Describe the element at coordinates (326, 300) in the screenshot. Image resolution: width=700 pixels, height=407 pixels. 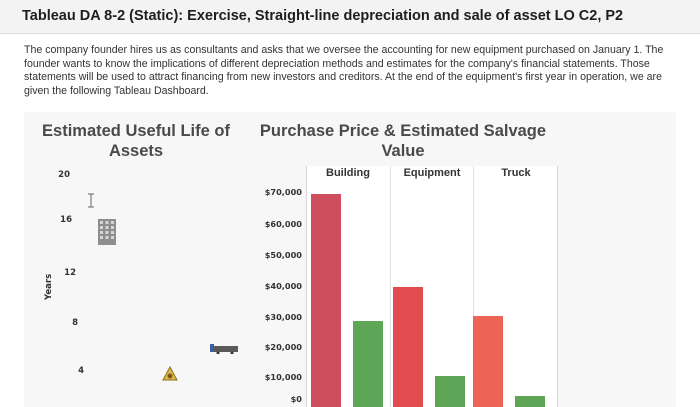
I see `bar-building-purchase` at that location.